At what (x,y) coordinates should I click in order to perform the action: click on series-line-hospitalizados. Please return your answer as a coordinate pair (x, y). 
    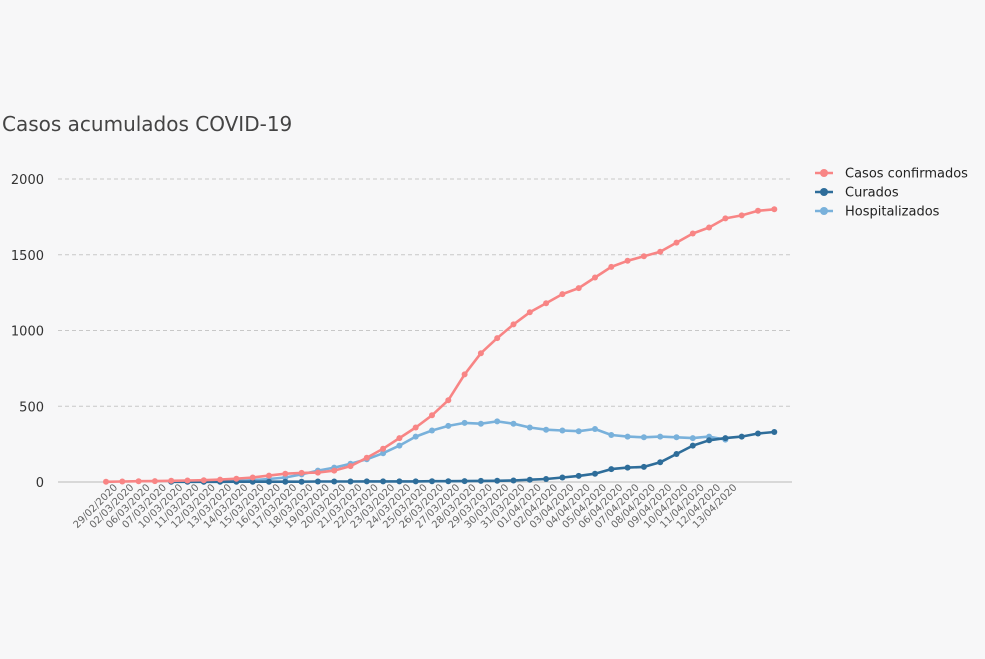
    Looking at the image, I should click on (464, 451).